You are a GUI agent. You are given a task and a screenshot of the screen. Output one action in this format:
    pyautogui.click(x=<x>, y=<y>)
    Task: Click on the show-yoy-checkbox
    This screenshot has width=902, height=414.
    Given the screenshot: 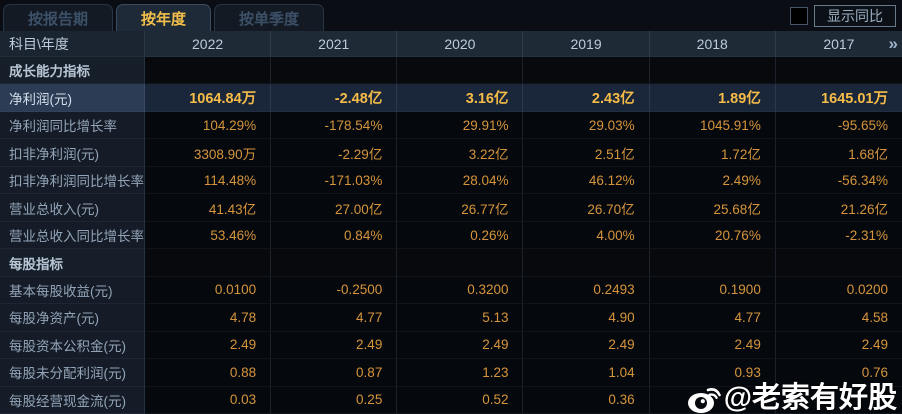 What is the action you would take?
    pyautogui.click(x=799, y=15)
    